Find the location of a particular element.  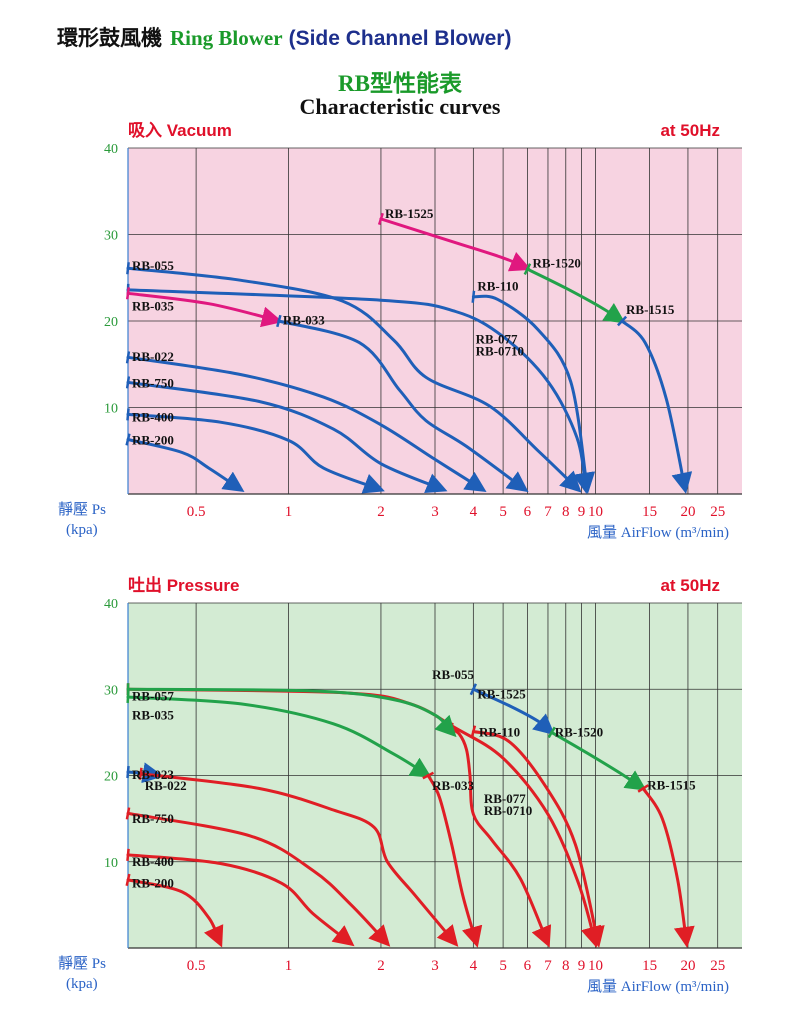

pressure-y-unit: (kpa) is located at coordinates (82, 984).